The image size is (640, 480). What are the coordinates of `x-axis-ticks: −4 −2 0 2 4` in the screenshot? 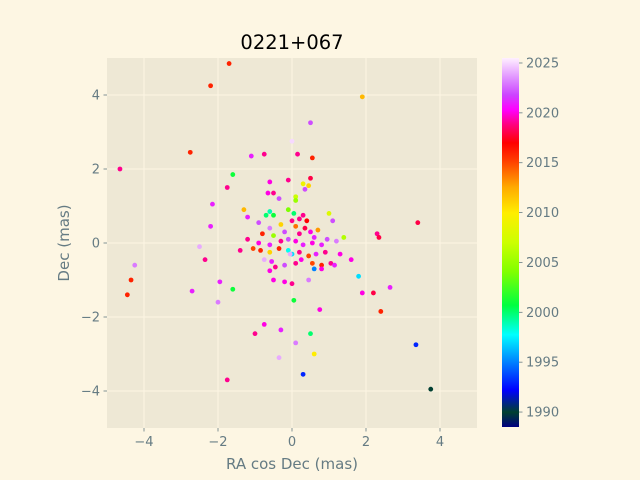 It's located at (289, 439).